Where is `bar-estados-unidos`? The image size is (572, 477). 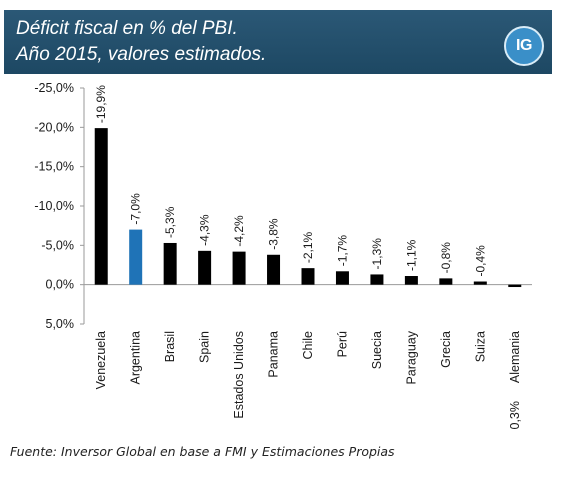 bar-estados-unidos is located at coordinates (239, 268).